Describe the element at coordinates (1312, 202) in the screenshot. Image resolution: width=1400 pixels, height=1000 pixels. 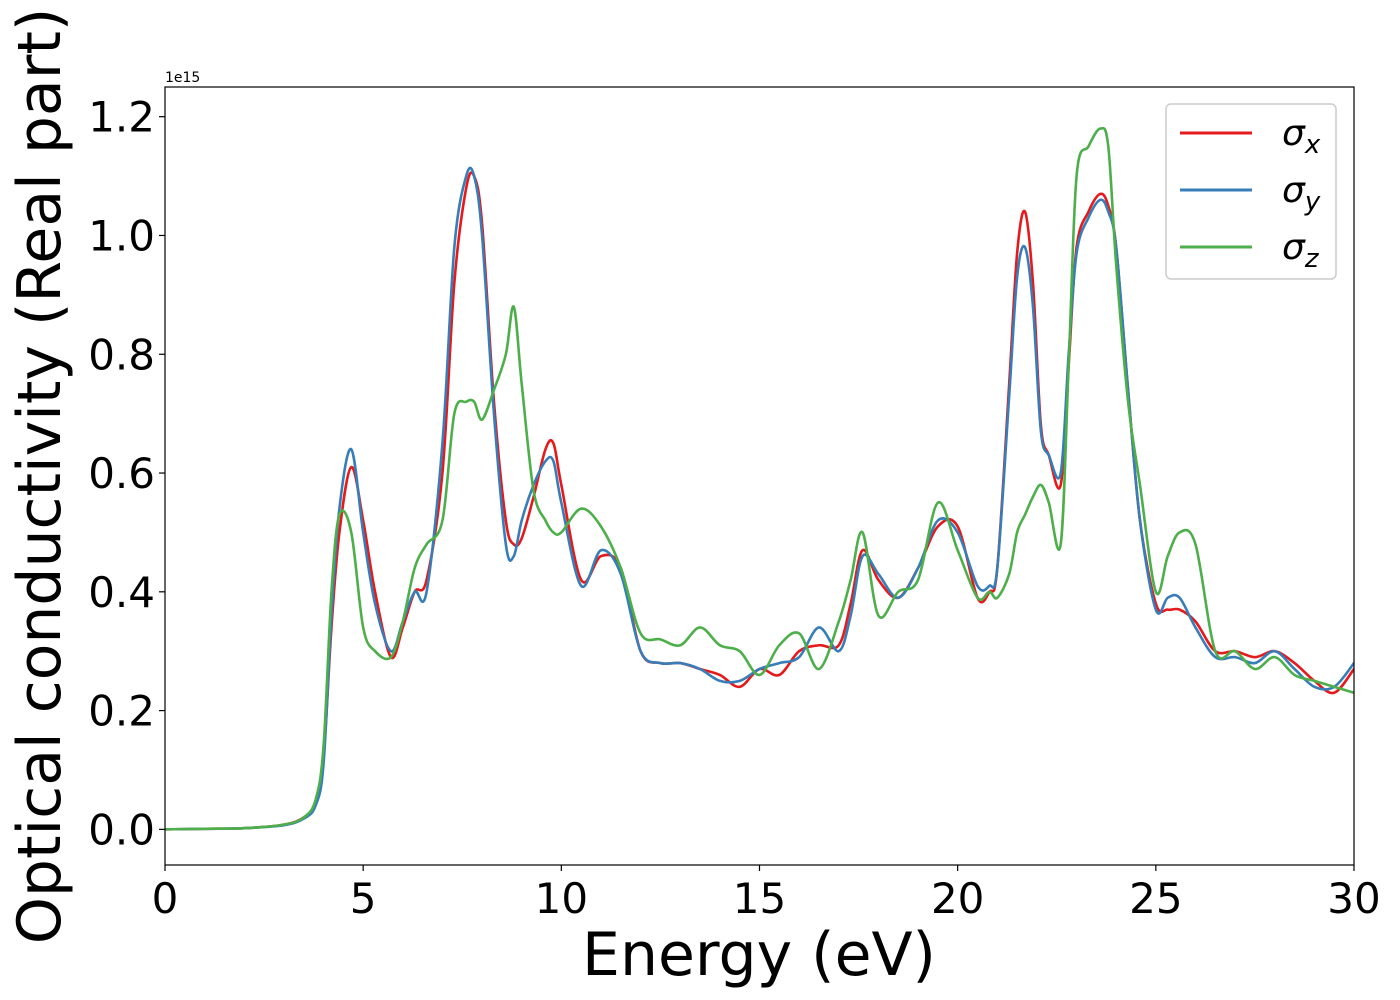
I see `legend-subscript-y: y` at that location.